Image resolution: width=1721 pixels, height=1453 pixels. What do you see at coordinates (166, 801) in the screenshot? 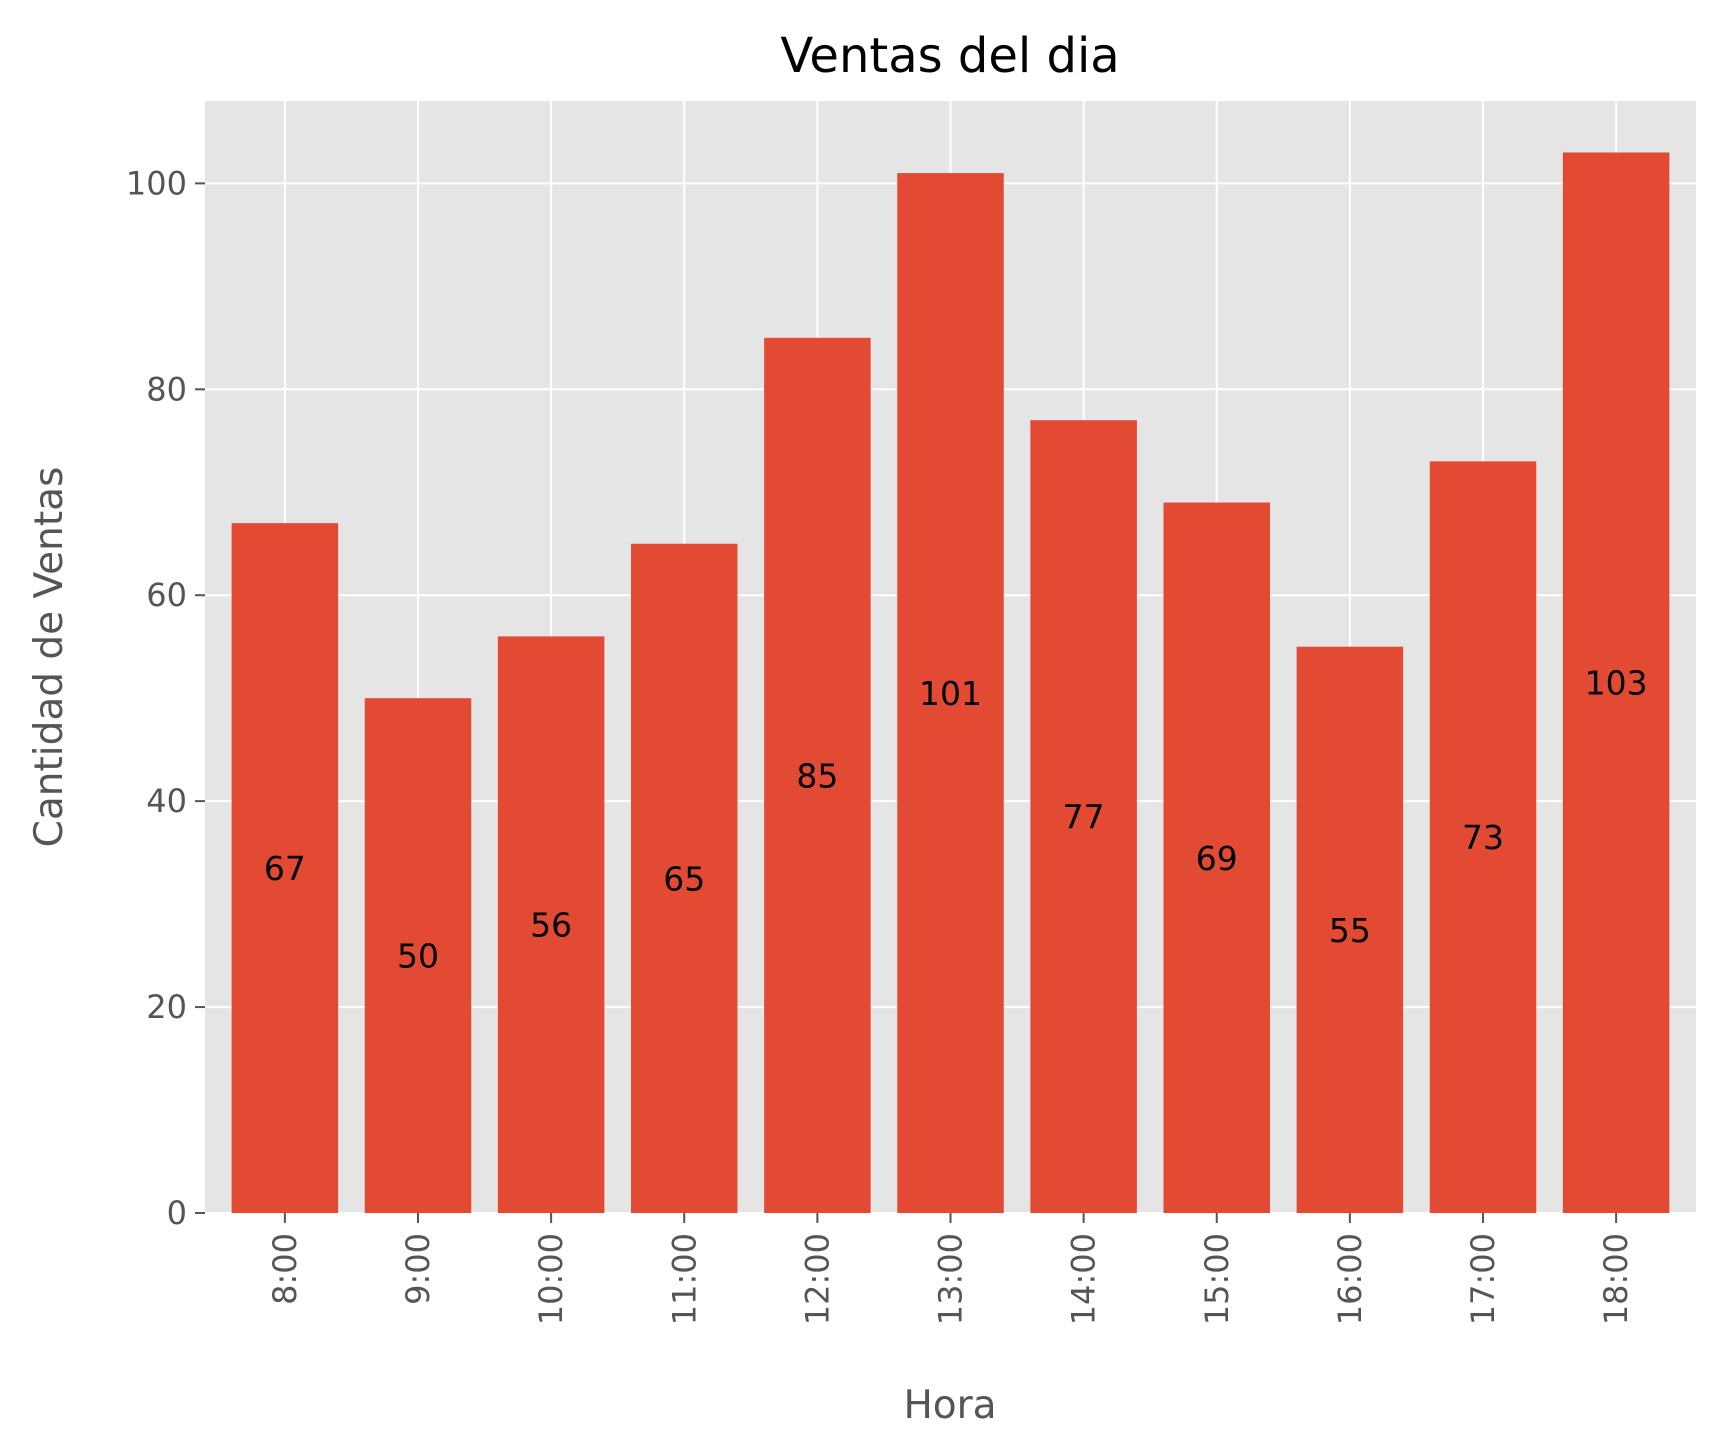
I see `y-tick-label: 40` at bounding box center [166, 801].